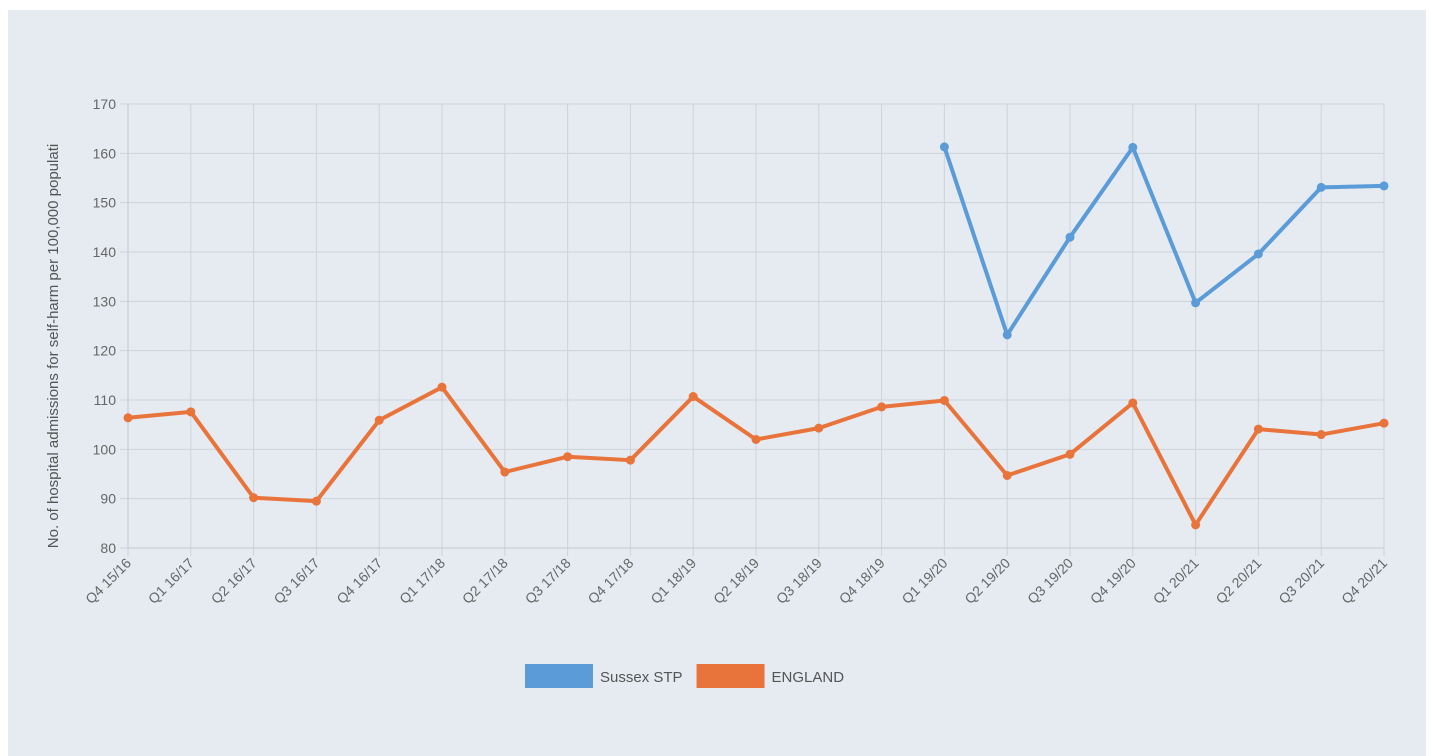  What do you see at coordinates (1364, 581) in the screenshot?
I see `x-tick-label: Q4 20/21` at bounding box center [1364, 581].